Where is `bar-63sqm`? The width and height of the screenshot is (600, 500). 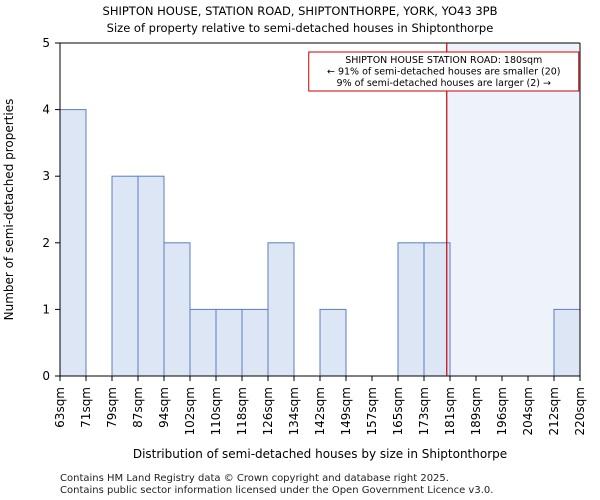 bar-63sqm is located at coordinates (73, 243).